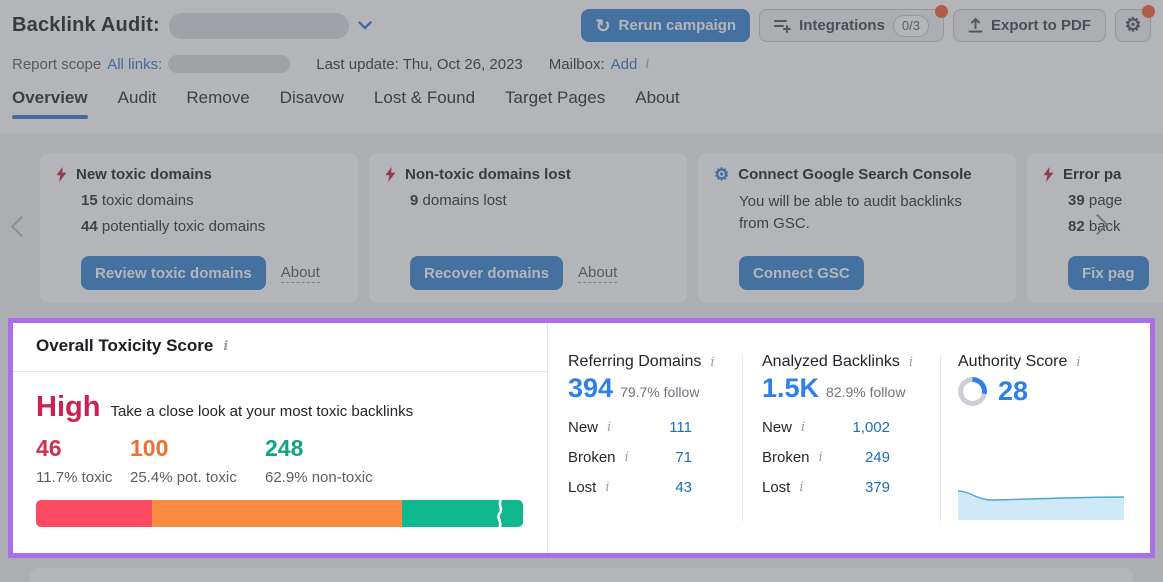 This screenshot has height=582, width=1163. Describe the element at coordinates (94, 513) in the screenshot. I see `bar-segment-toxic` at that location.